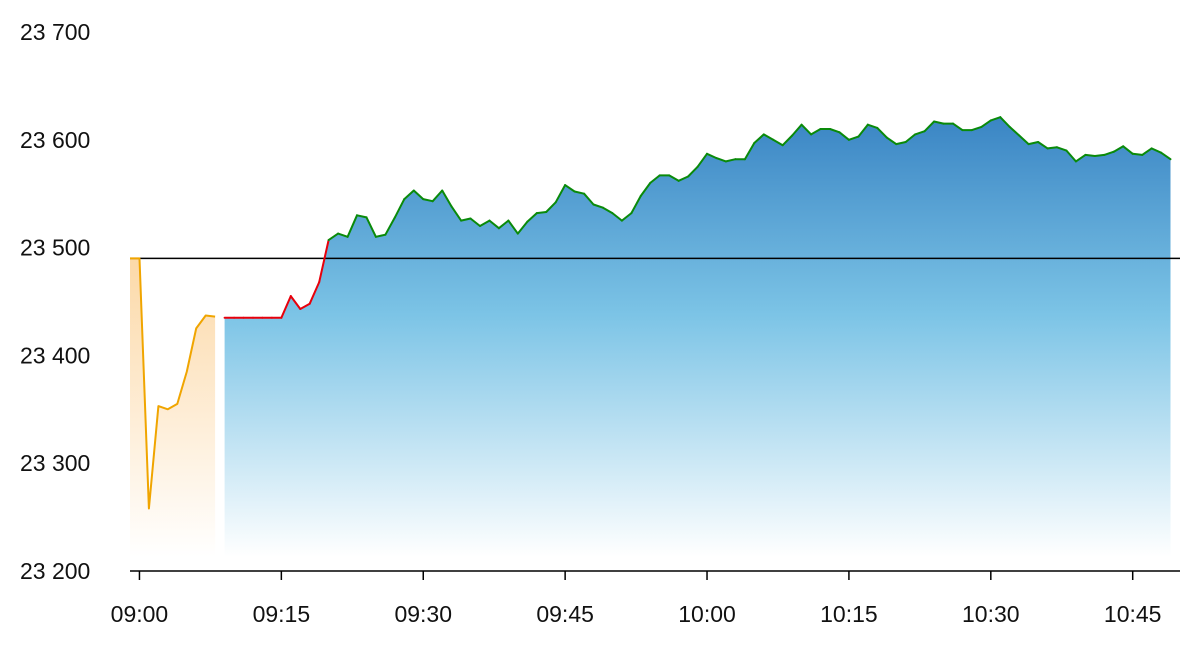 Image resolution: width=1200 pixels, height=660 pixels. What do you see at coordinates (55, 32) in the screenshot?
I see `y-tick-label: 23 700` at bounding box center [55, 32].